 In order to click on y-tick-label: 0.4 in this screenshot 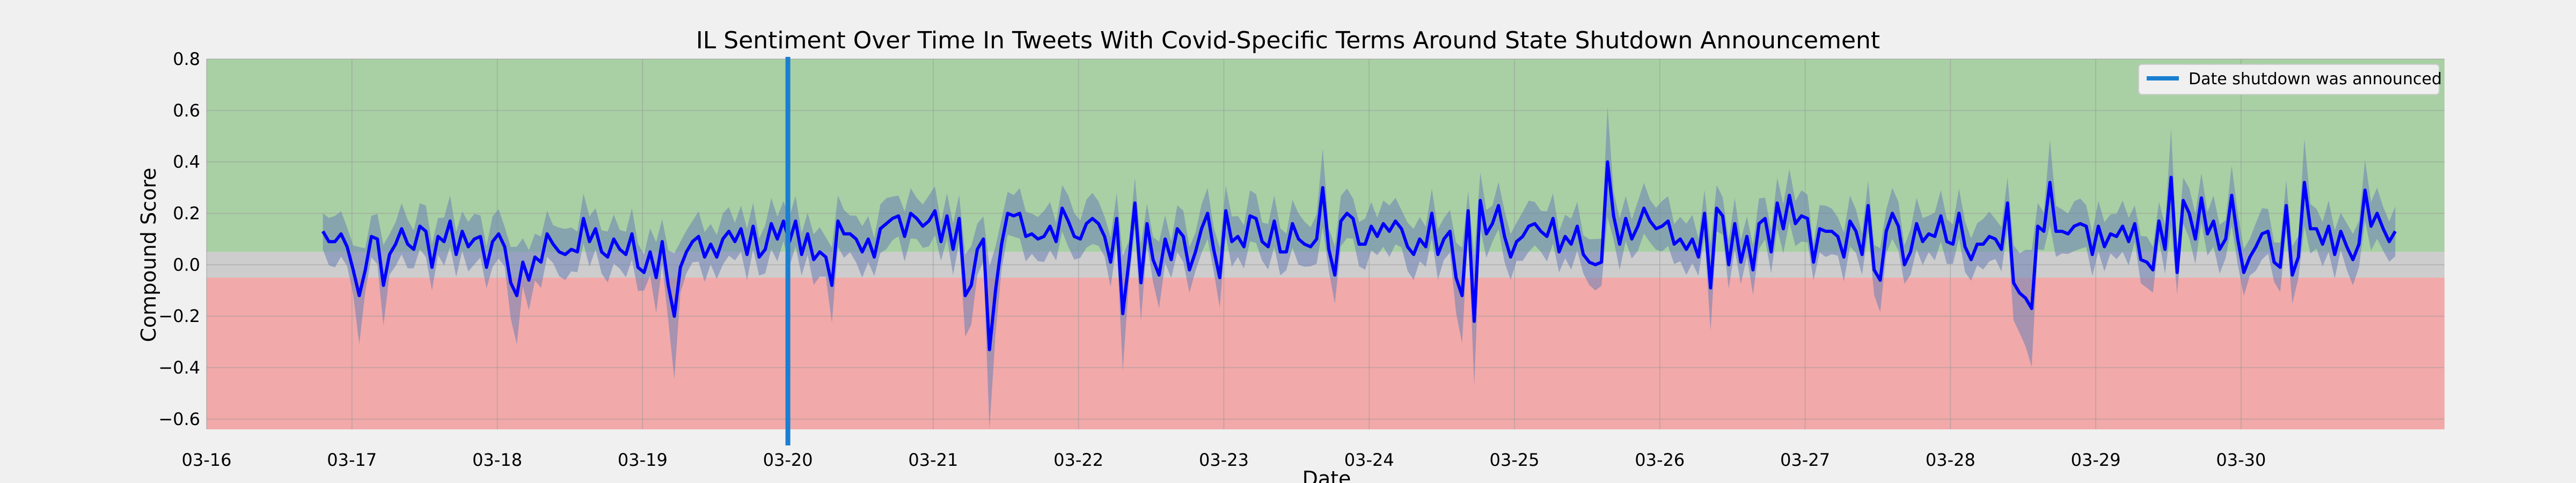, I will do `click(186, 162)`.